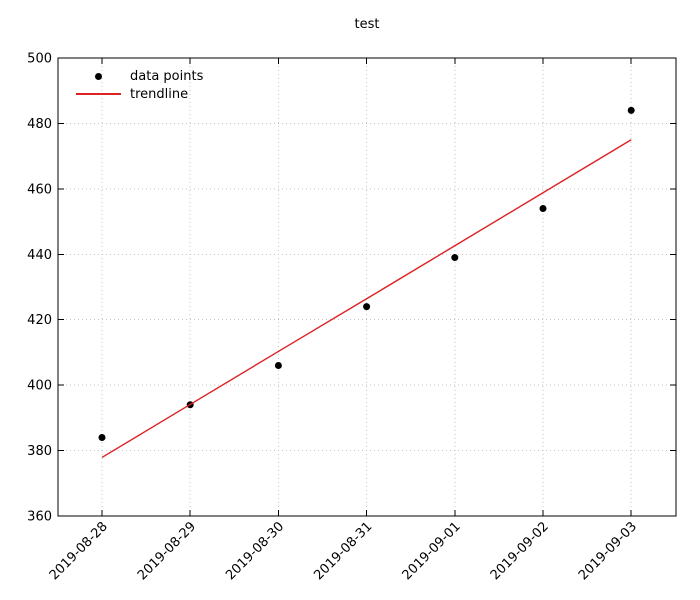 This screenshot has height=600, width=700. What do you see at coordinates (39, 386) in the screenshot?
I see `y-tick-label: 400` at bounding box center [39, 386].